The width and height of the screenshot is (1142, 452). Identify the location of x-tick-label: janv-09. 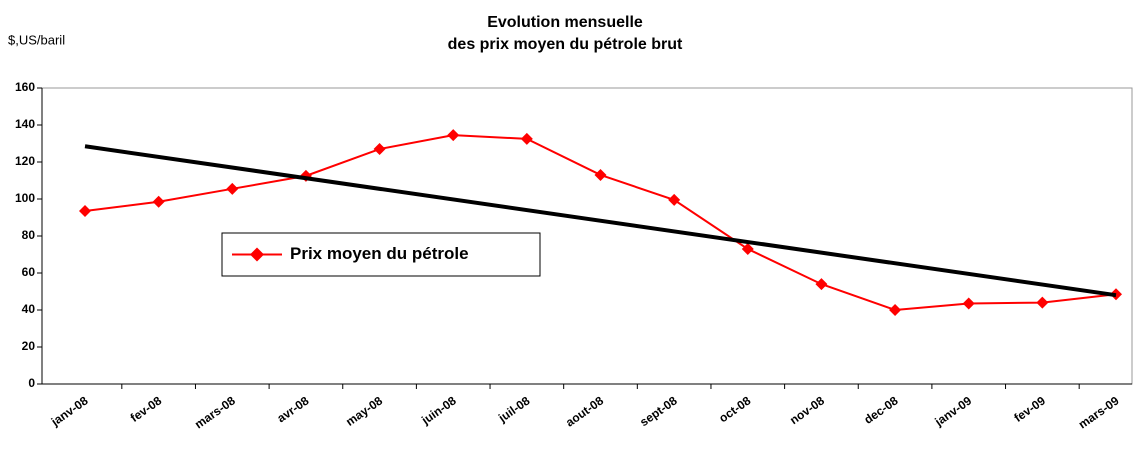
(953, 411).